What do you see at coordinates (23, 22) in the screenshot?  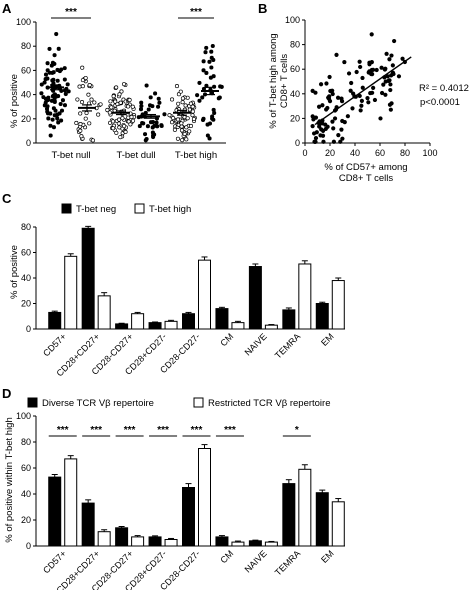 I see `panel-a-y-tick-label: 100` at bounding box center [23, 22].